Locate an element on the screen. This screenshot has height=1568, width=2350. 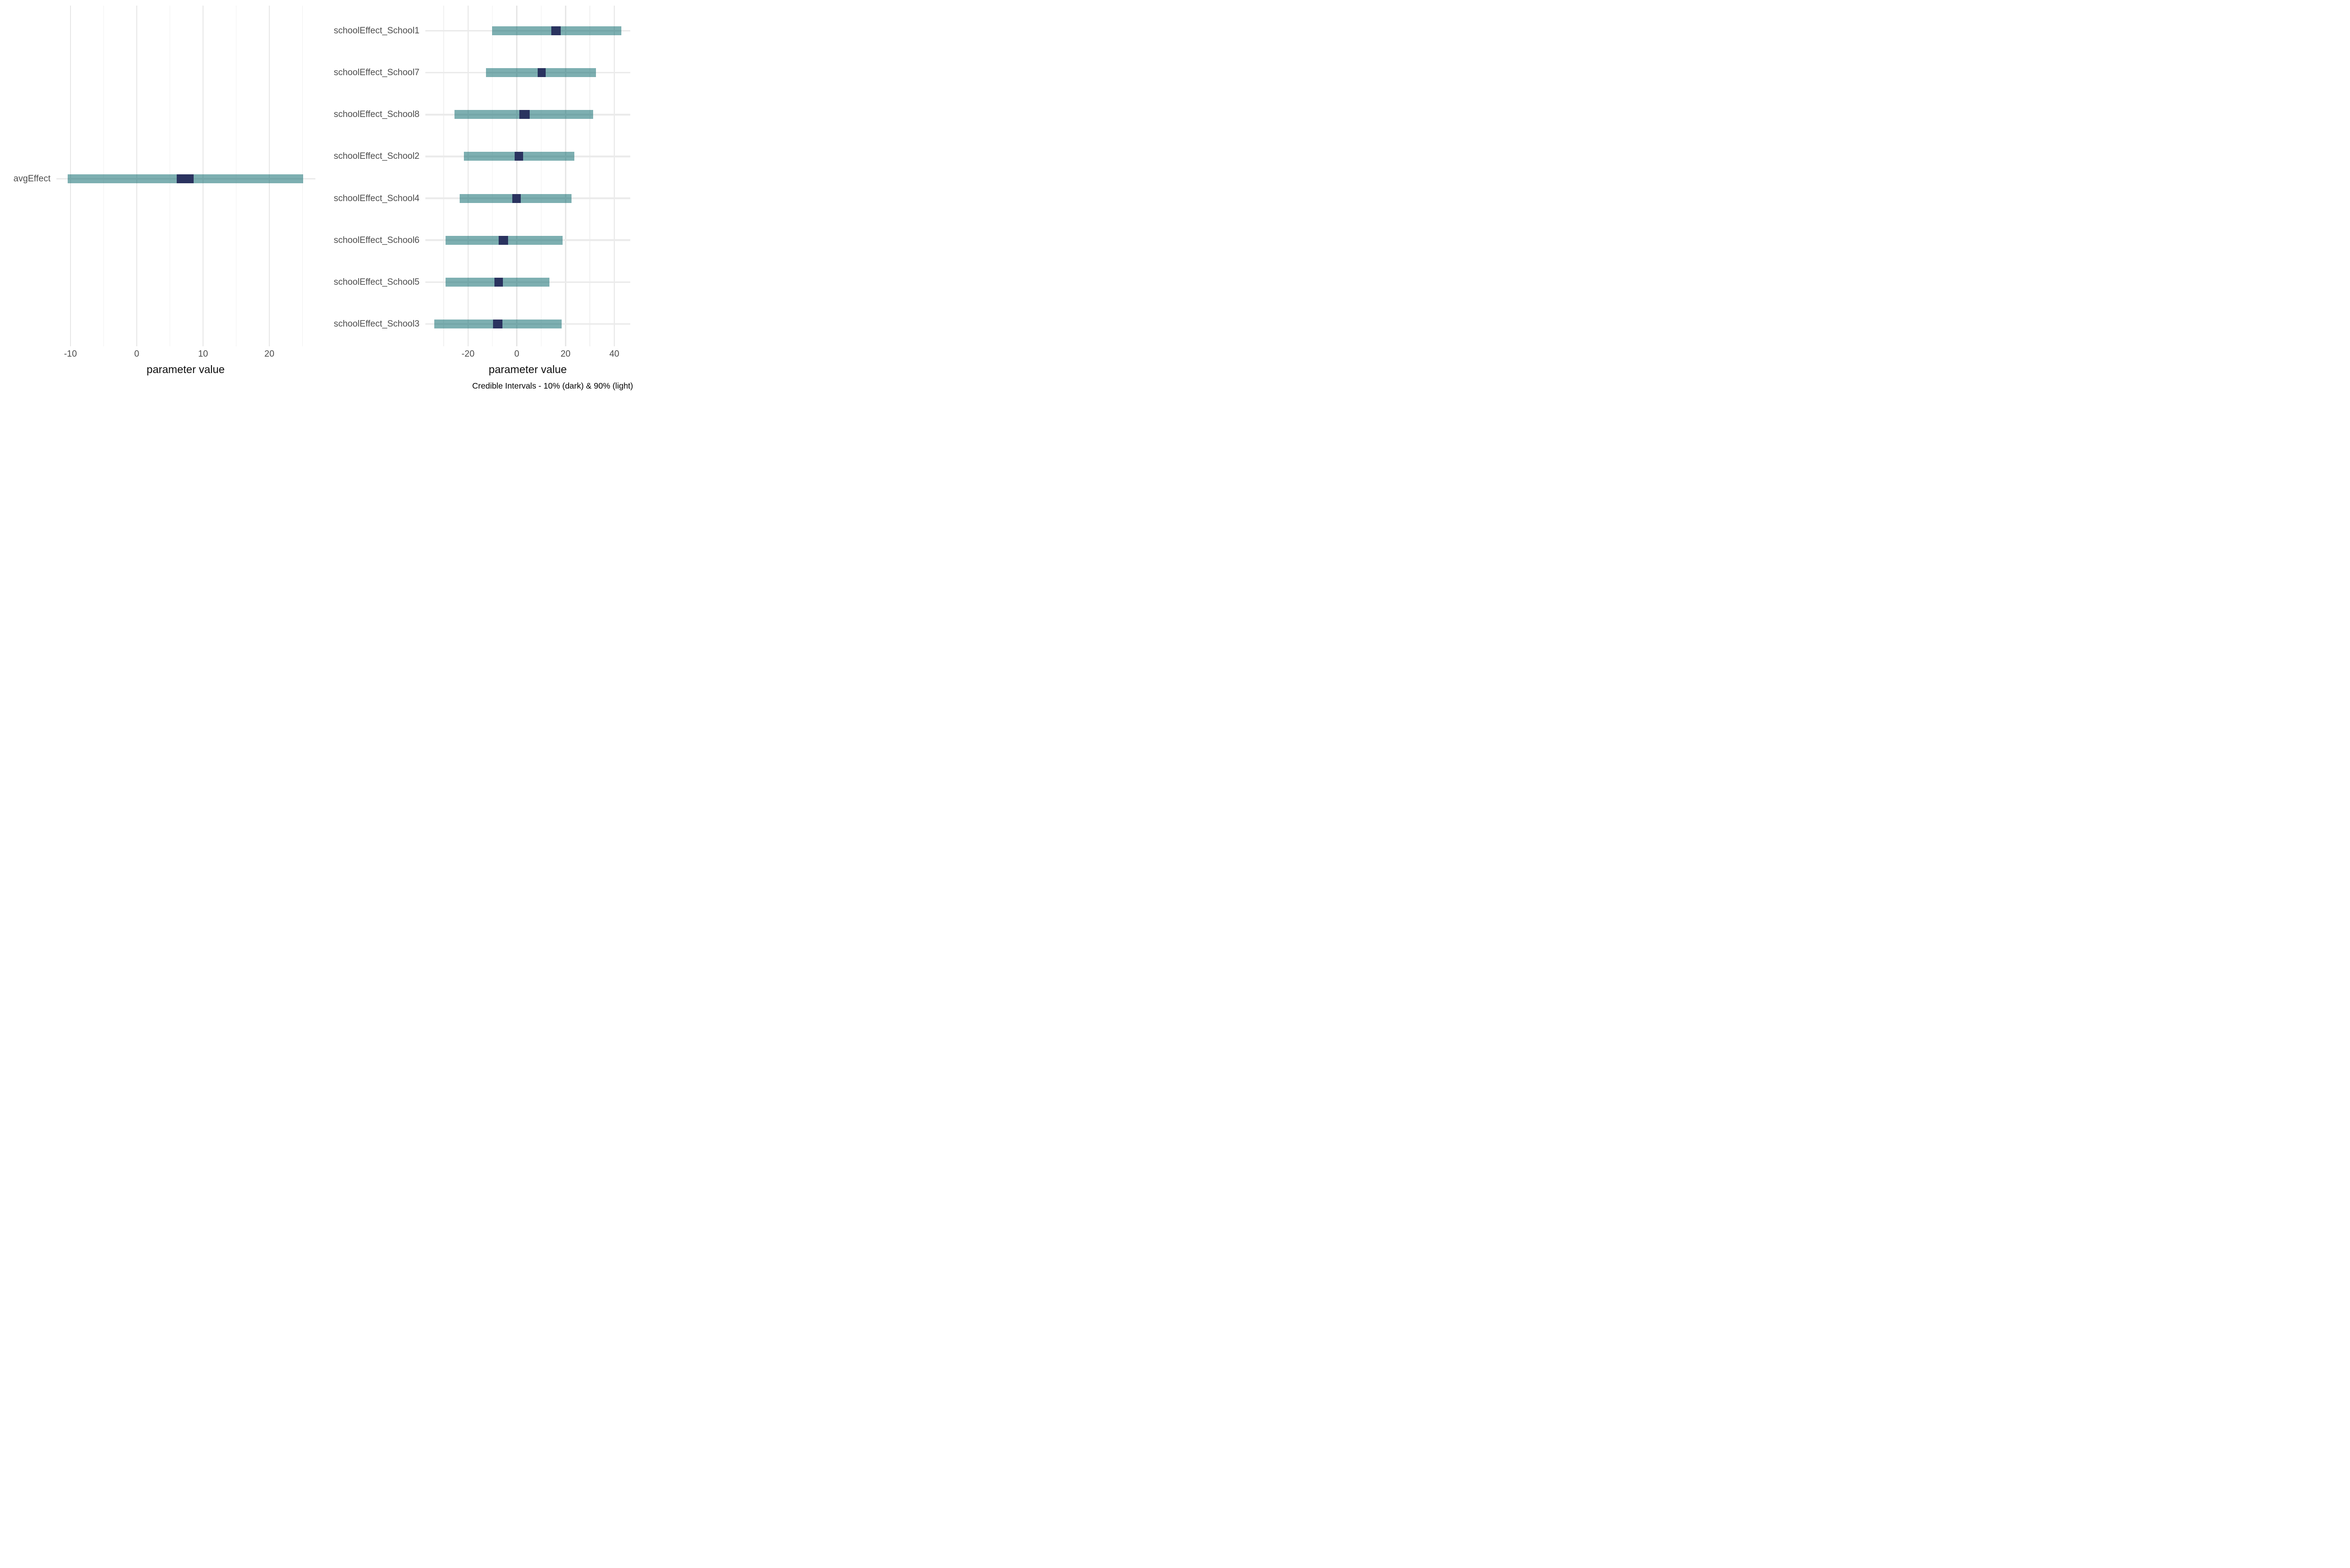
right-plot-panel is located at coordinates (528, 176).